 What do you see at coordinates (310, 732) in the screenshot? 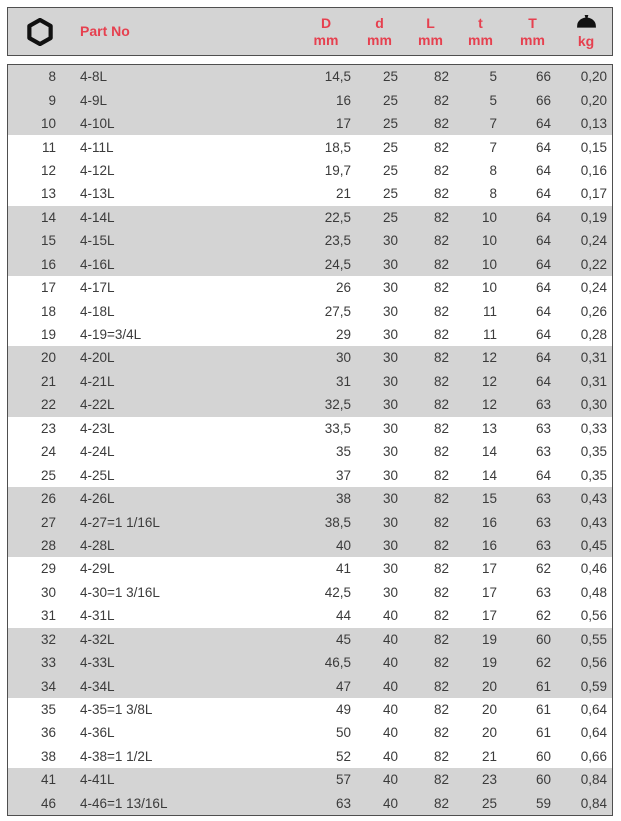
I see `table-row: 36 4-36L 50 40 82 20 61 0,64` at bounding box center [310, 732].